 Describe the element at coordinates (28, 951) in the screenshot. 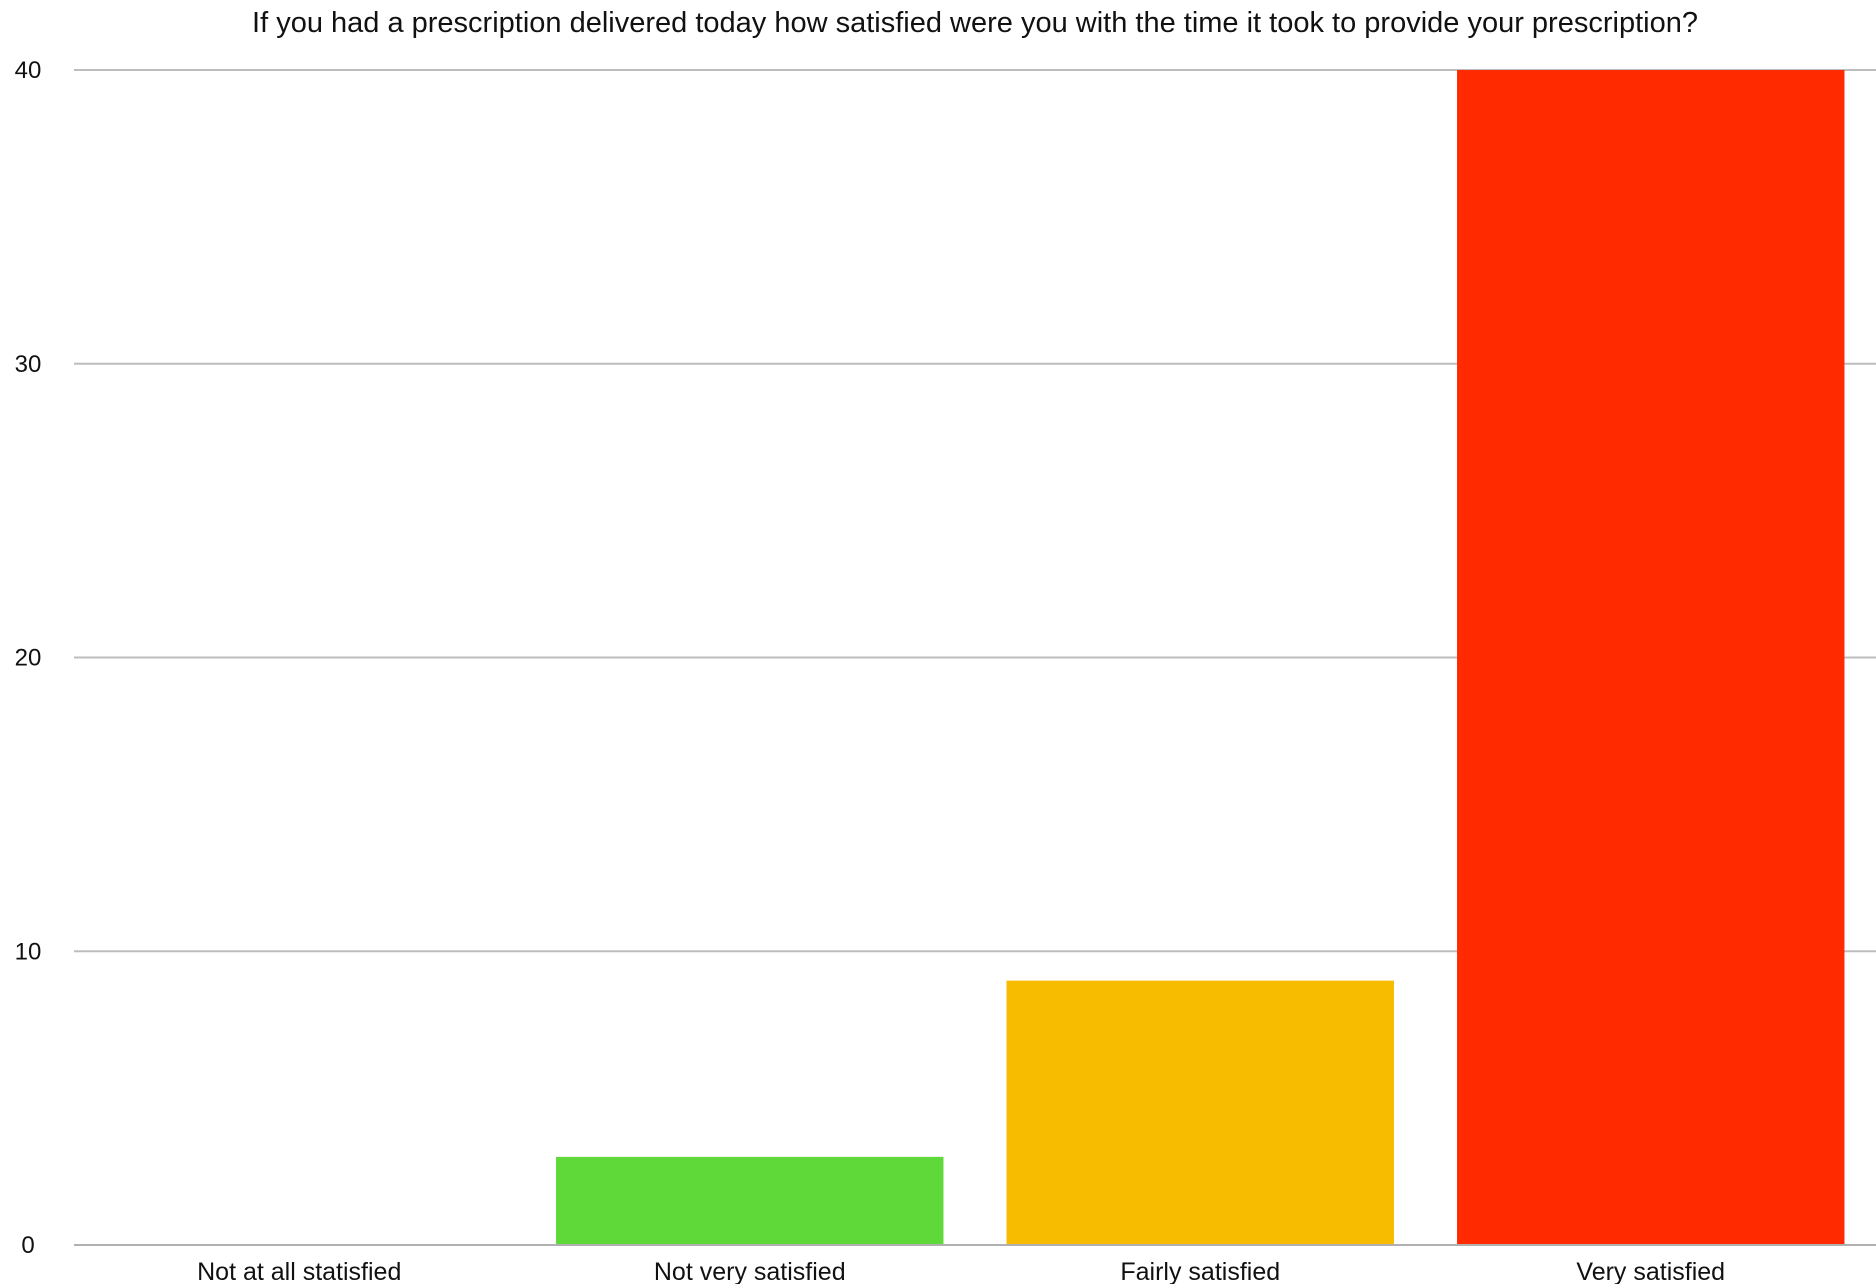

I see `y-tick-label: 10` at that location.